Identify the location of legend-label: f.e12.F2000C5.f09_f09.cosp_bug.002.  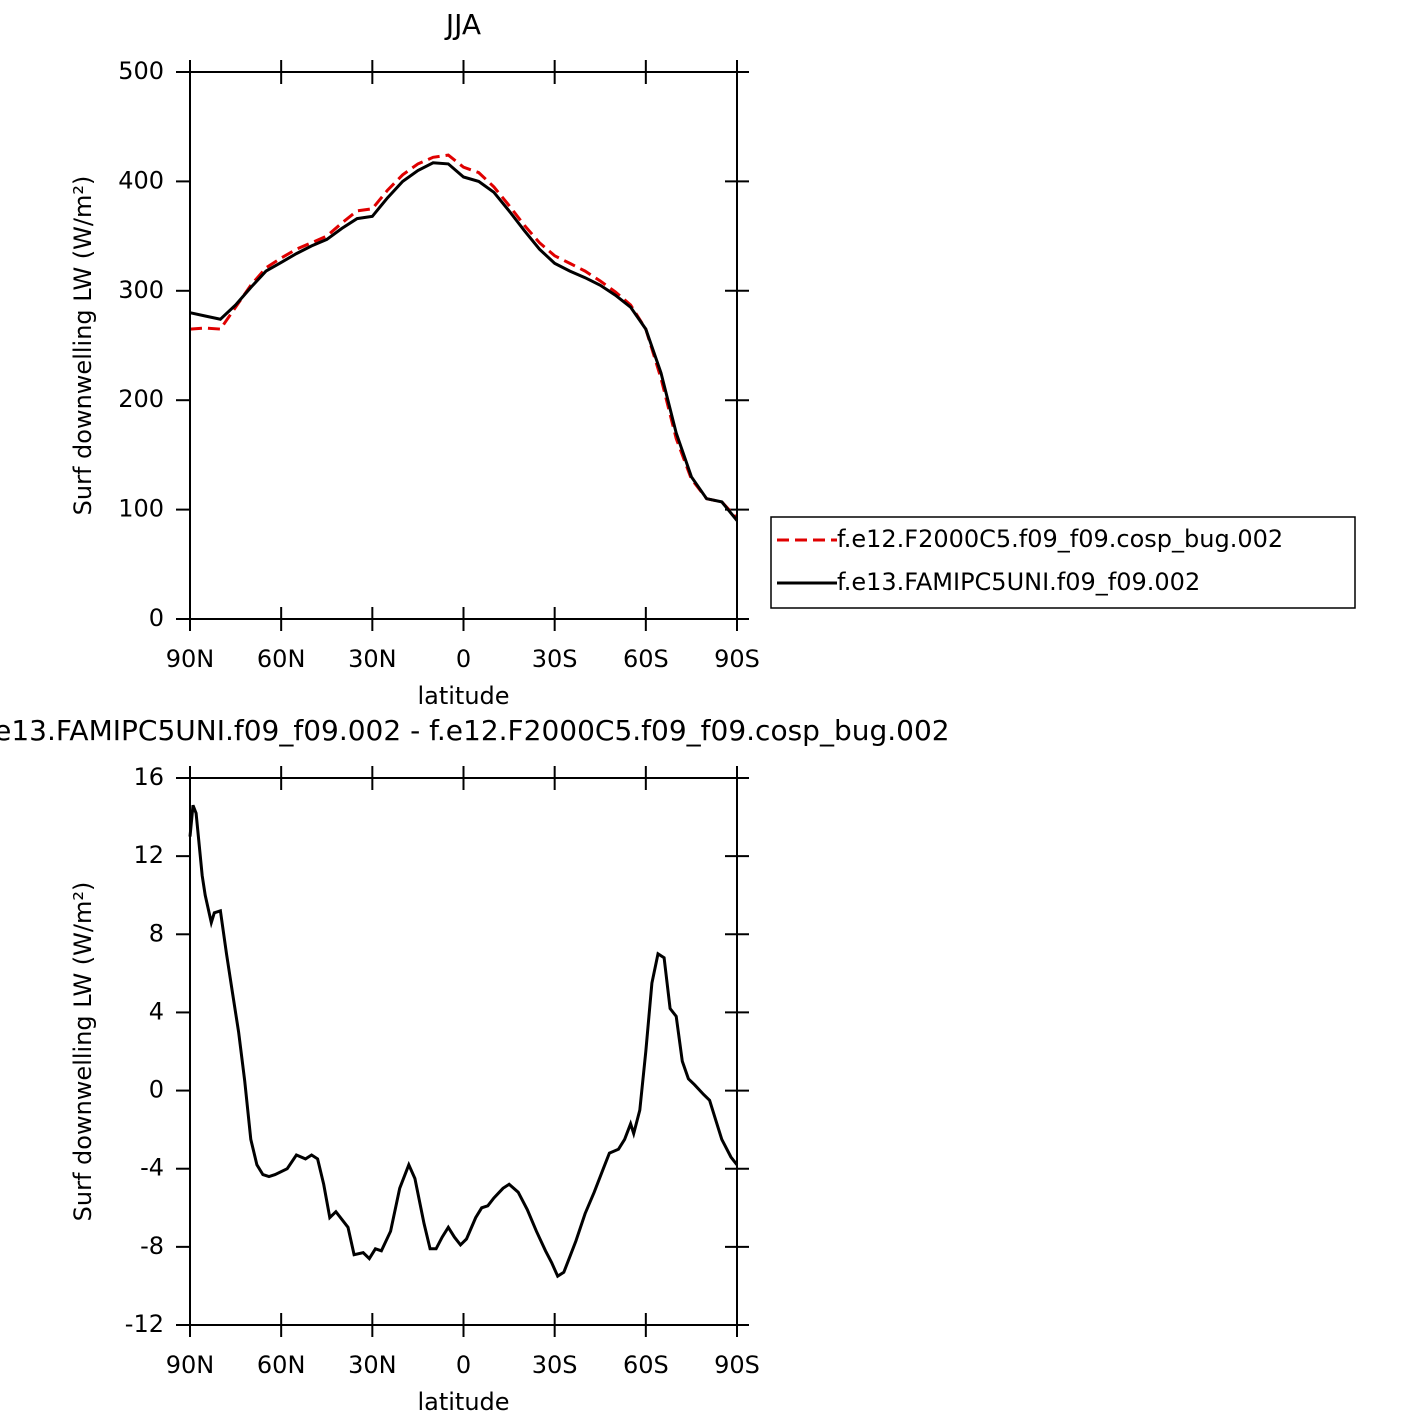
(1060, 539).